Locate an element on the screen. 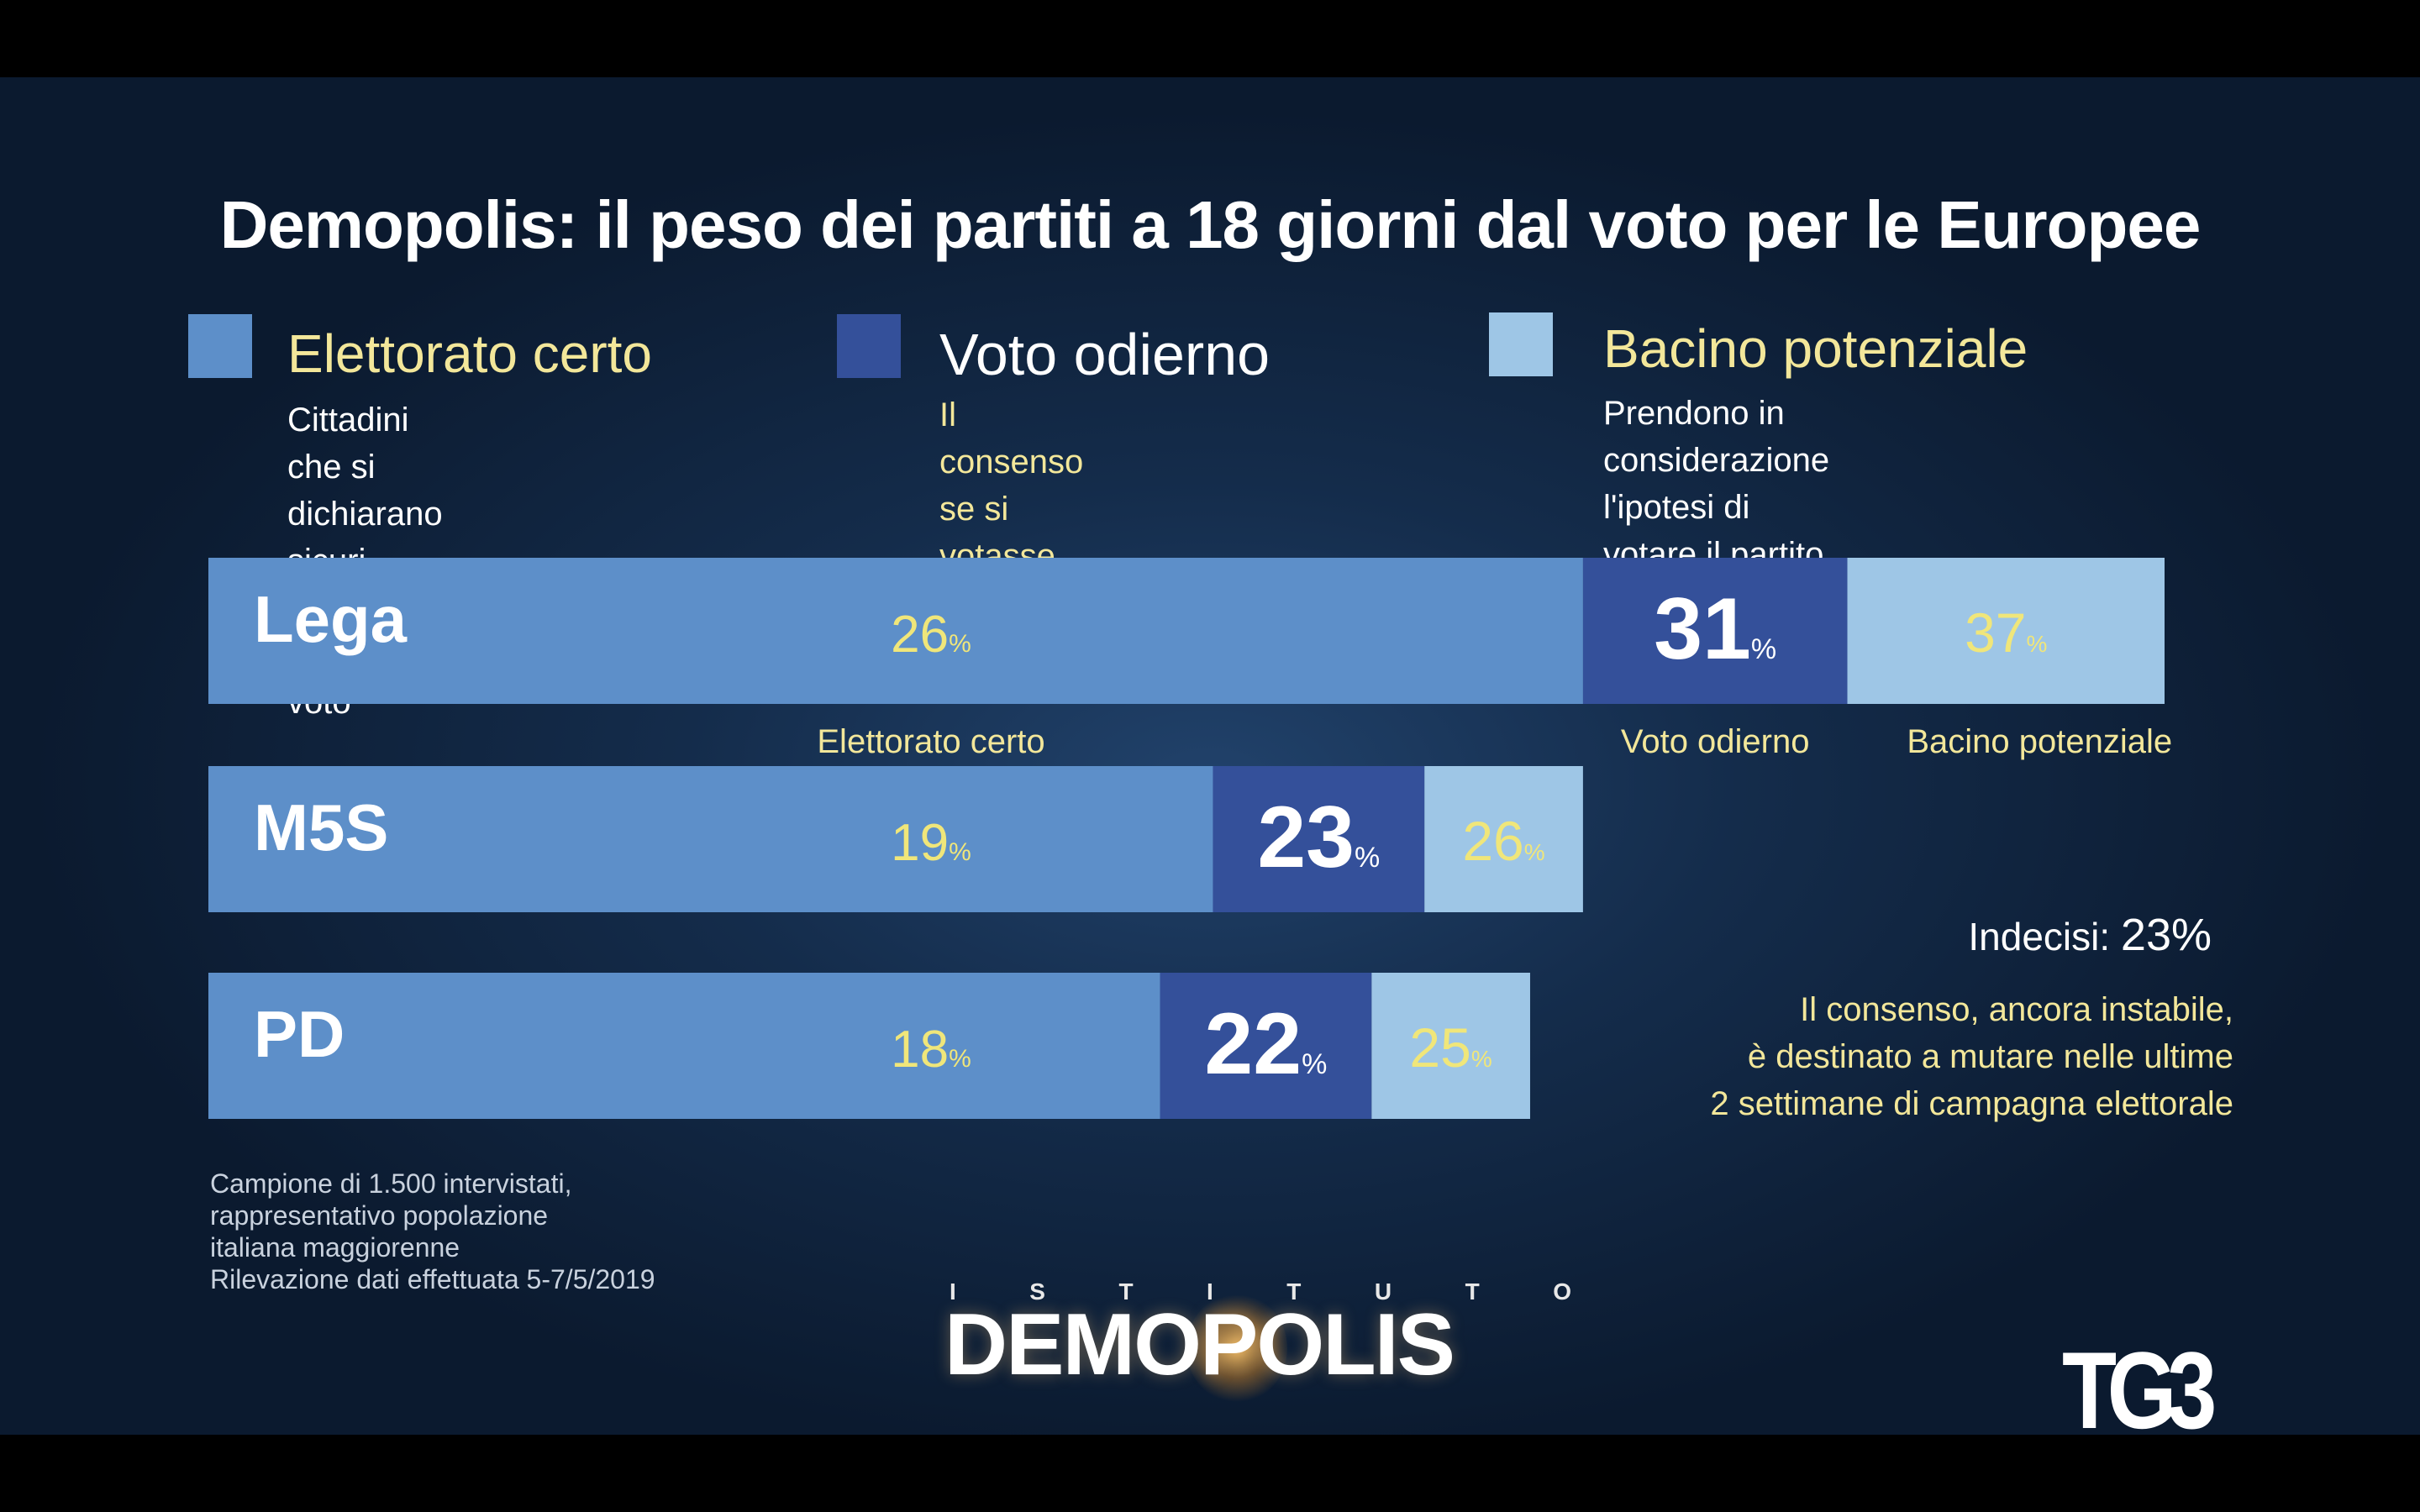  indecisi-value: 23% is located at coordinates (2166, 935).